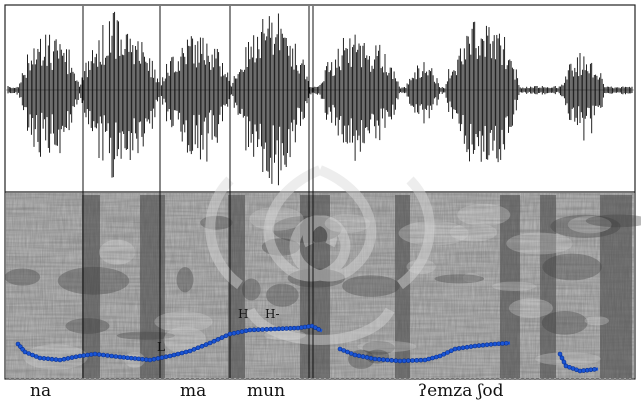  What do you see at coordinates (461, 391) in the screenshot?
I see `word-label-emza-fod: ʔemza ʃod` at bounding box center [461, 391].